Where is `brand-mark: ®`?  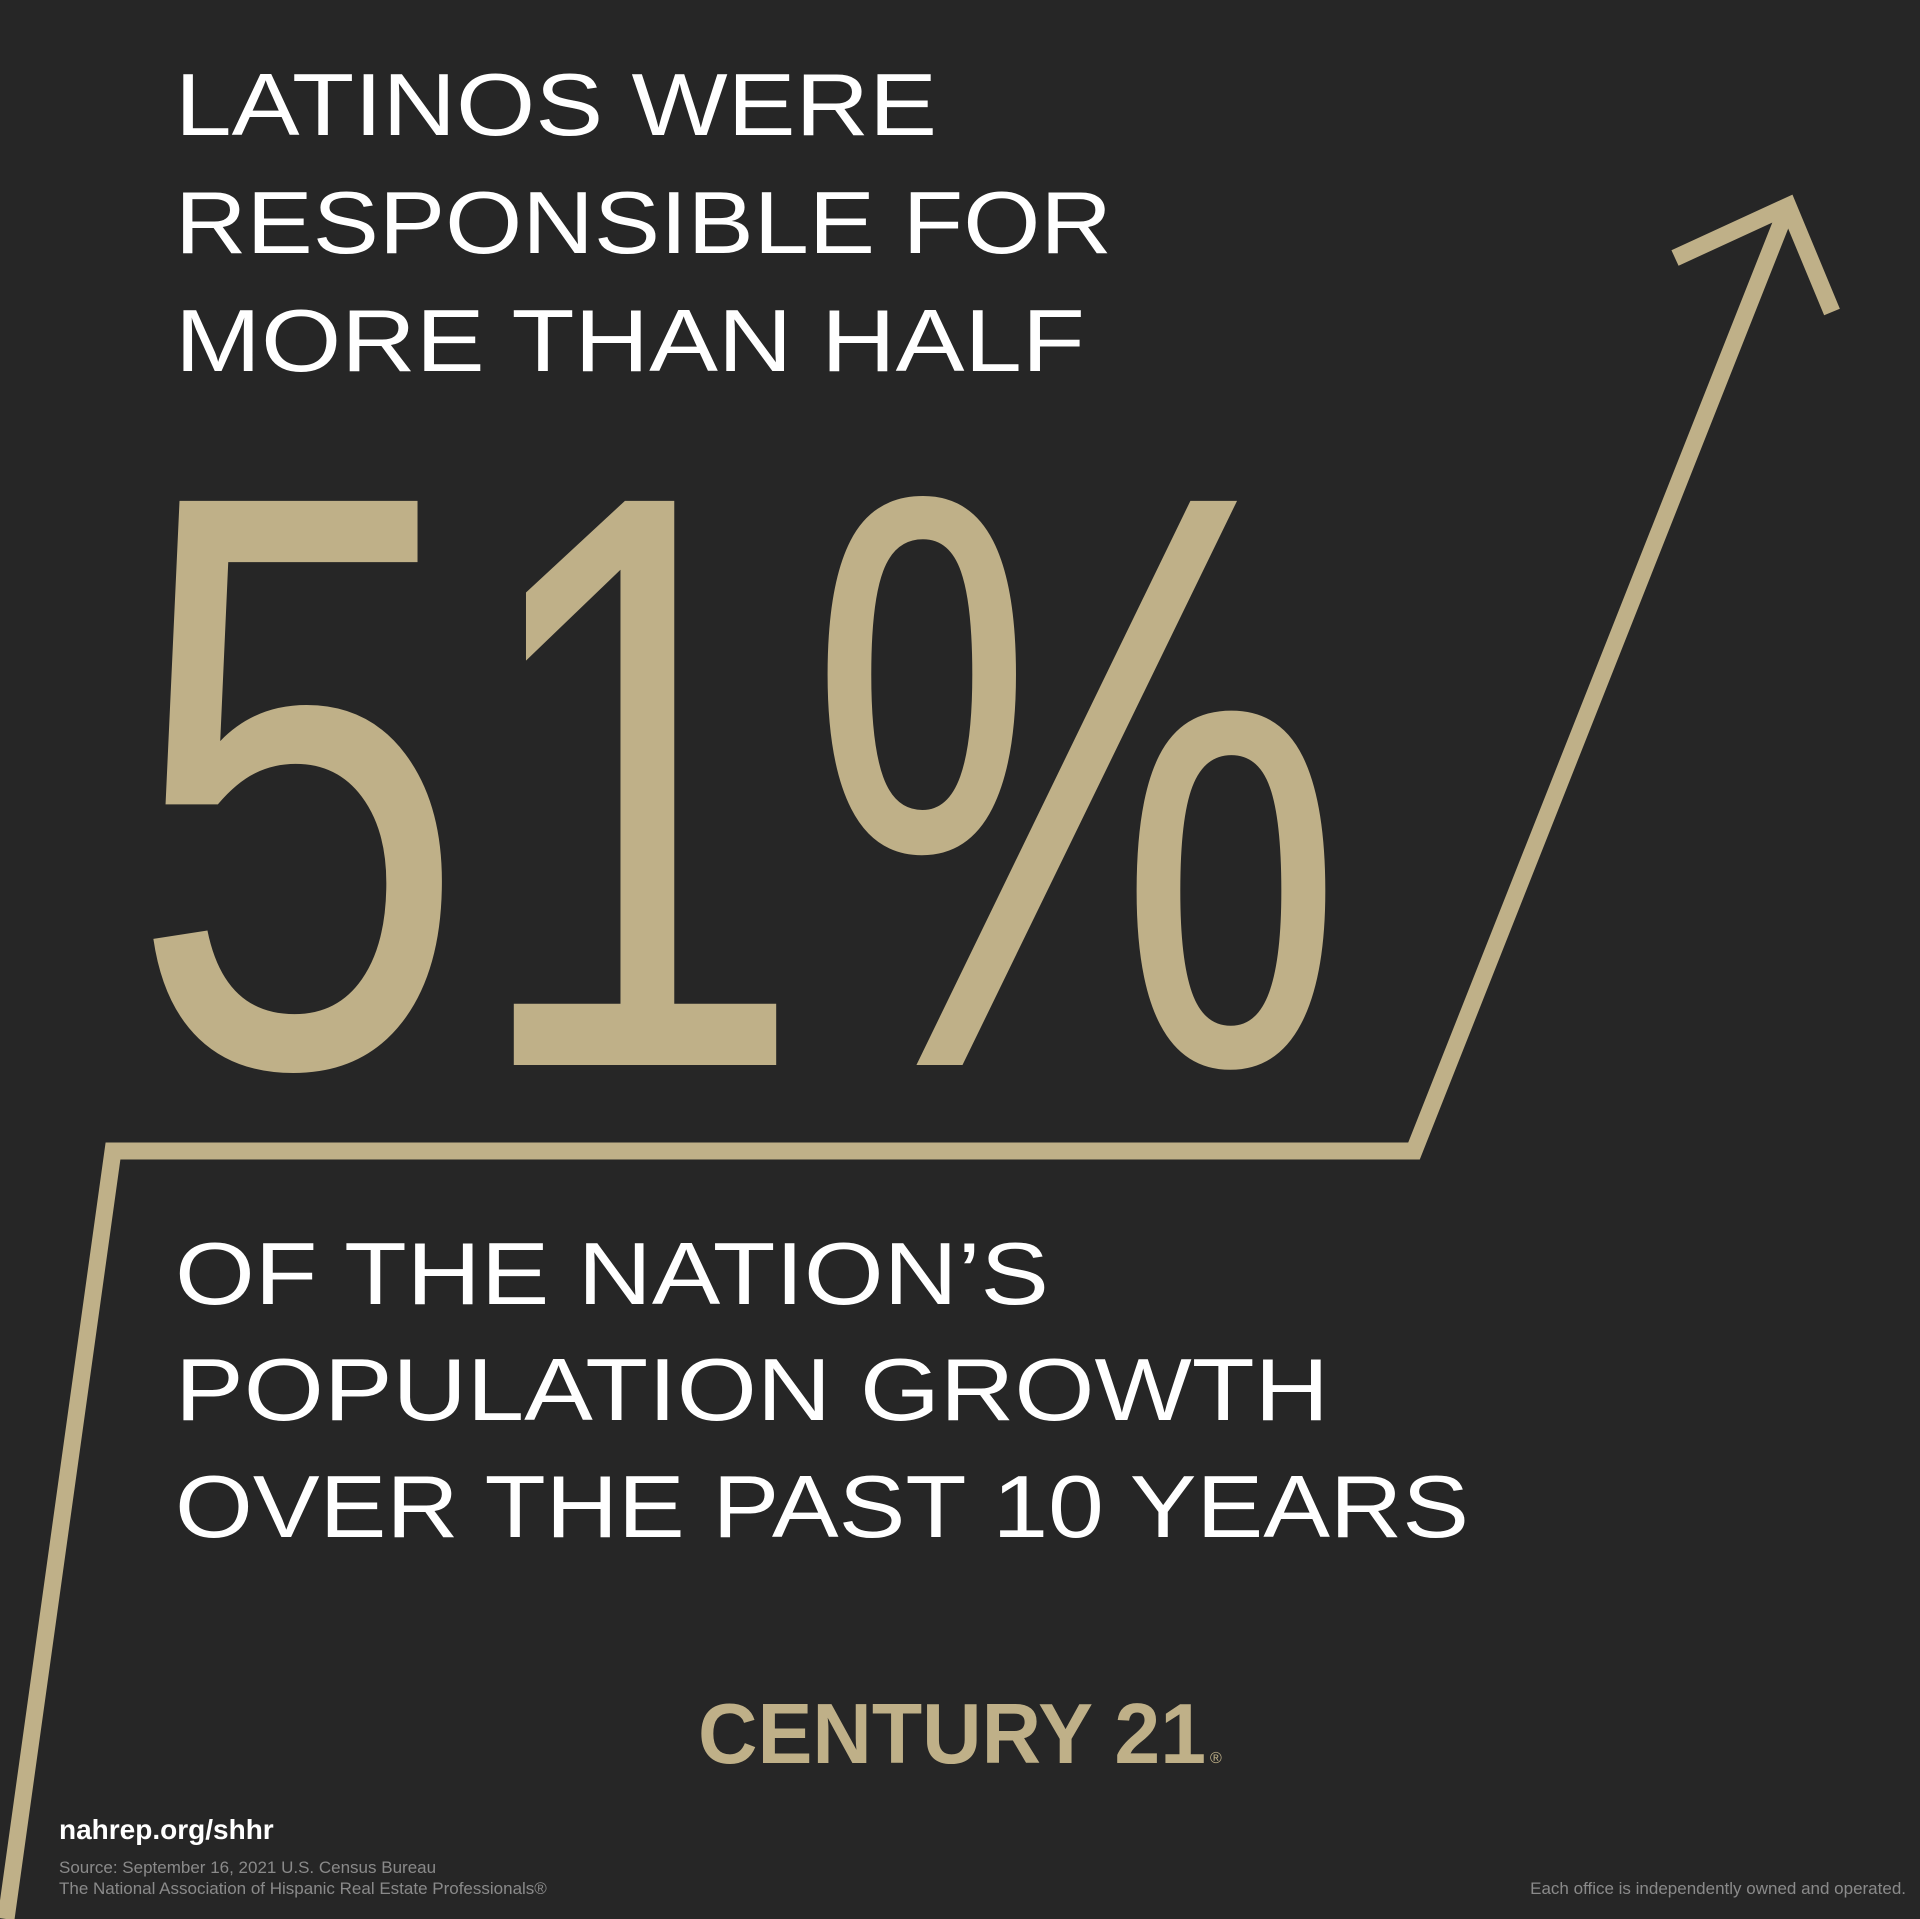 brand-mark: ® is located at coordinates (1216, 1758).